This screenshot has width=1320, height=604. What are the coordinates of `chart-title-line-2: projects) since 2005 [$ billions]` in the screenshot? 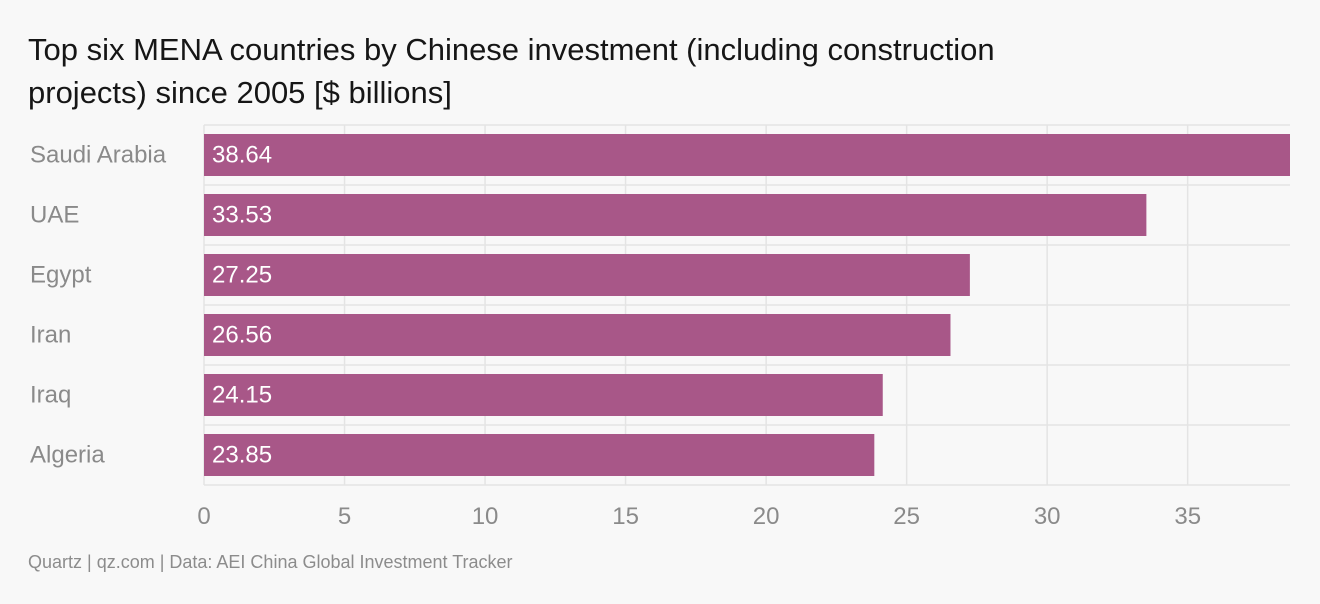 It's located at (240, 92).